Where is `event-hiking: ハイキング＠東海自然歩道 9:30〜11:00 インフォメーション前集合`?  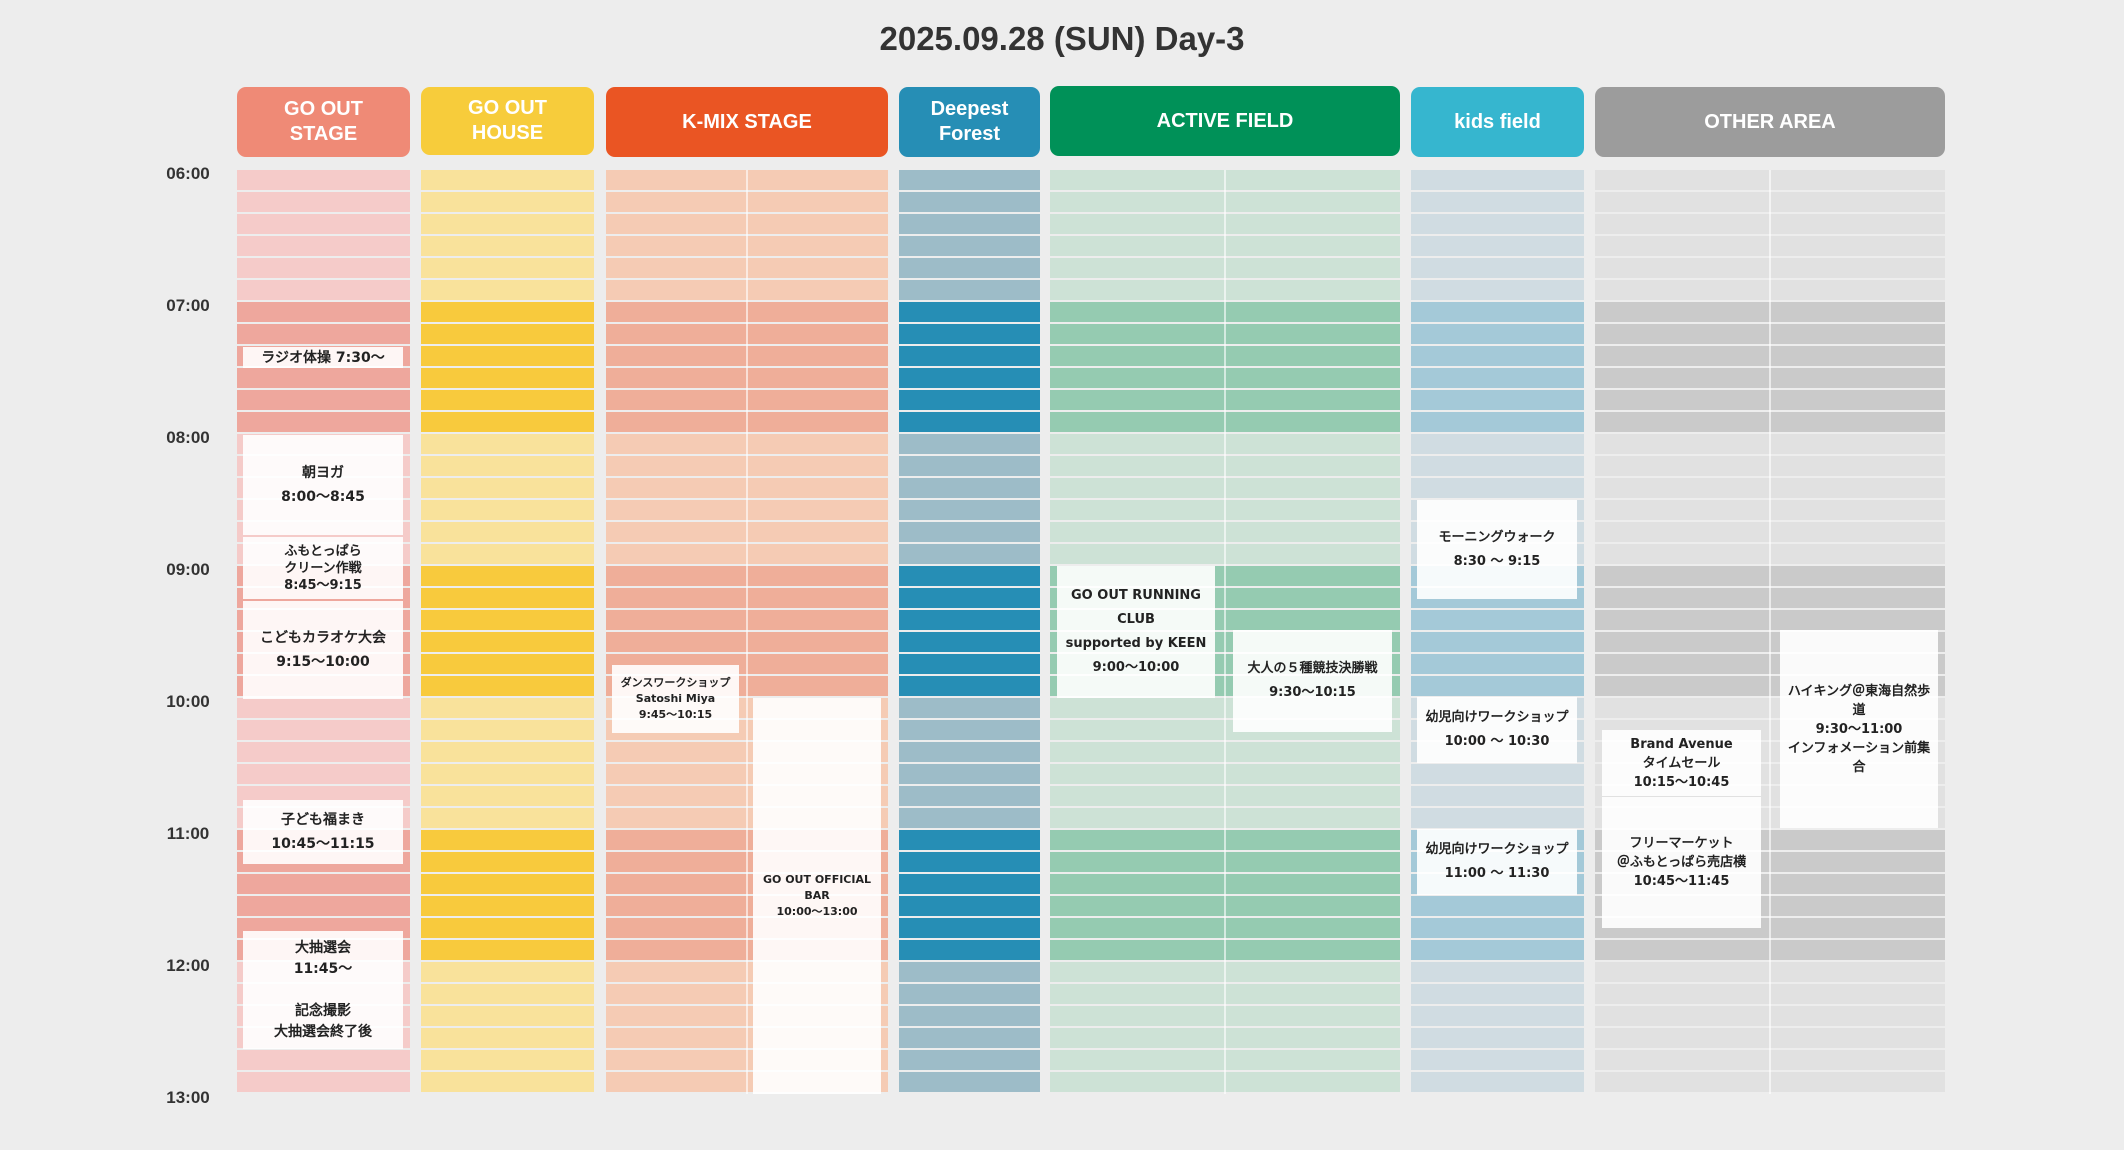 event-hiking: ハイキング＠東海自然歩道 9:30〜11:00 インフォメーション前集合 is located at coordinates (1859, 729).